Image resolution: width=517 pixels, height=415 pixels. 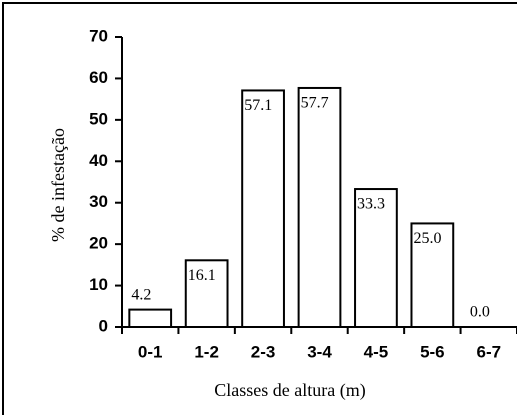 I want to click on y-tick-label: 0, so click(x=103, y=325).